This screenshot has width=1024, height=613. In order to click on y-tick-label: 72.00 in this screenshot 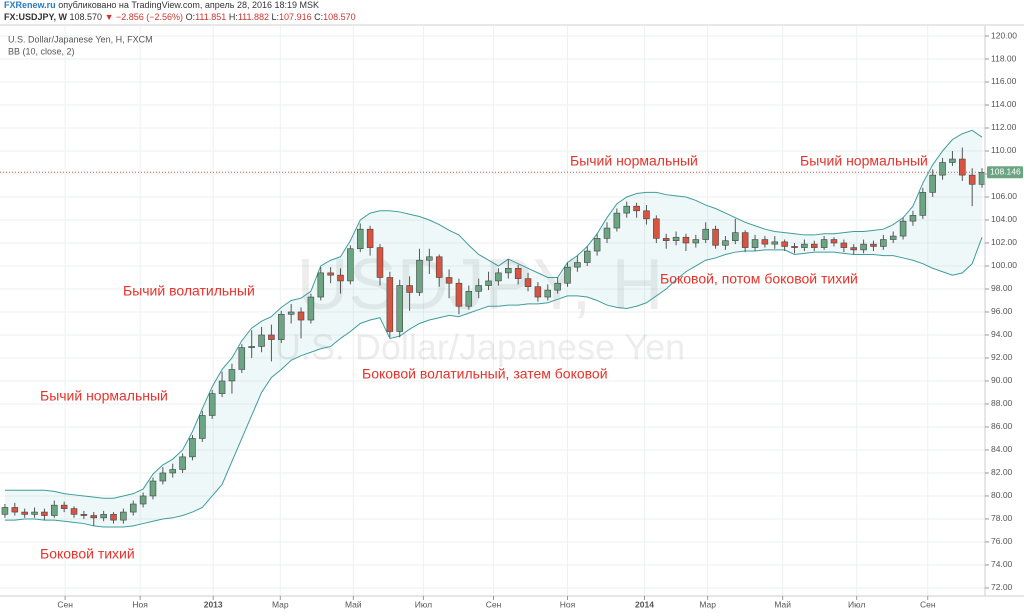, I will do `click(1002, 587)`.